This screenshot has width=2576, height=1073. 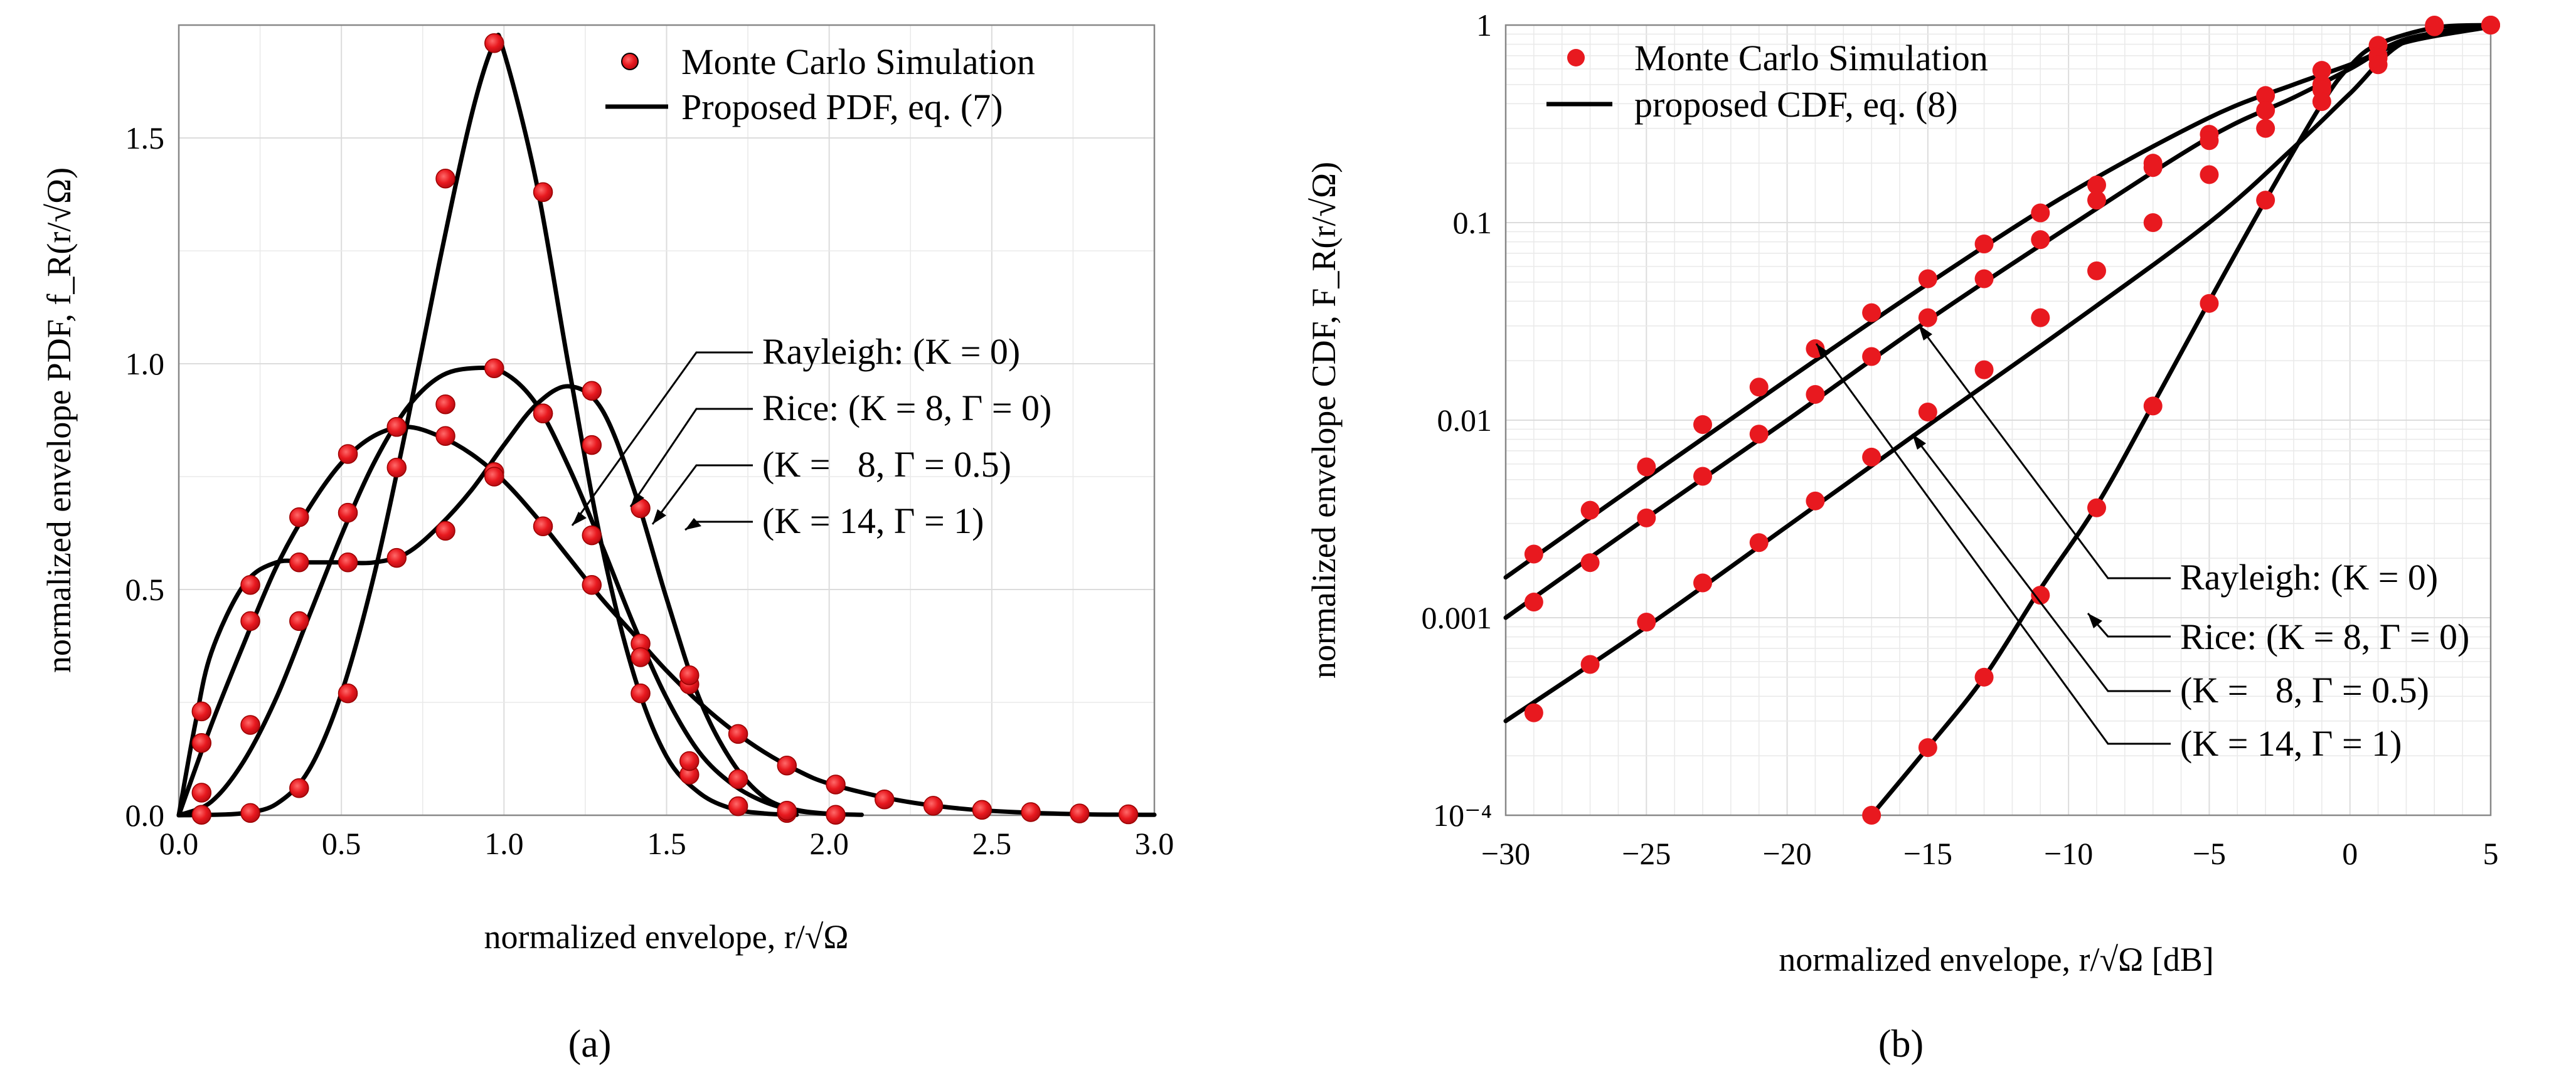 I want to click on annotation-rayleigh: Rayleigh: (K = 0), so click(x=891, y=351).